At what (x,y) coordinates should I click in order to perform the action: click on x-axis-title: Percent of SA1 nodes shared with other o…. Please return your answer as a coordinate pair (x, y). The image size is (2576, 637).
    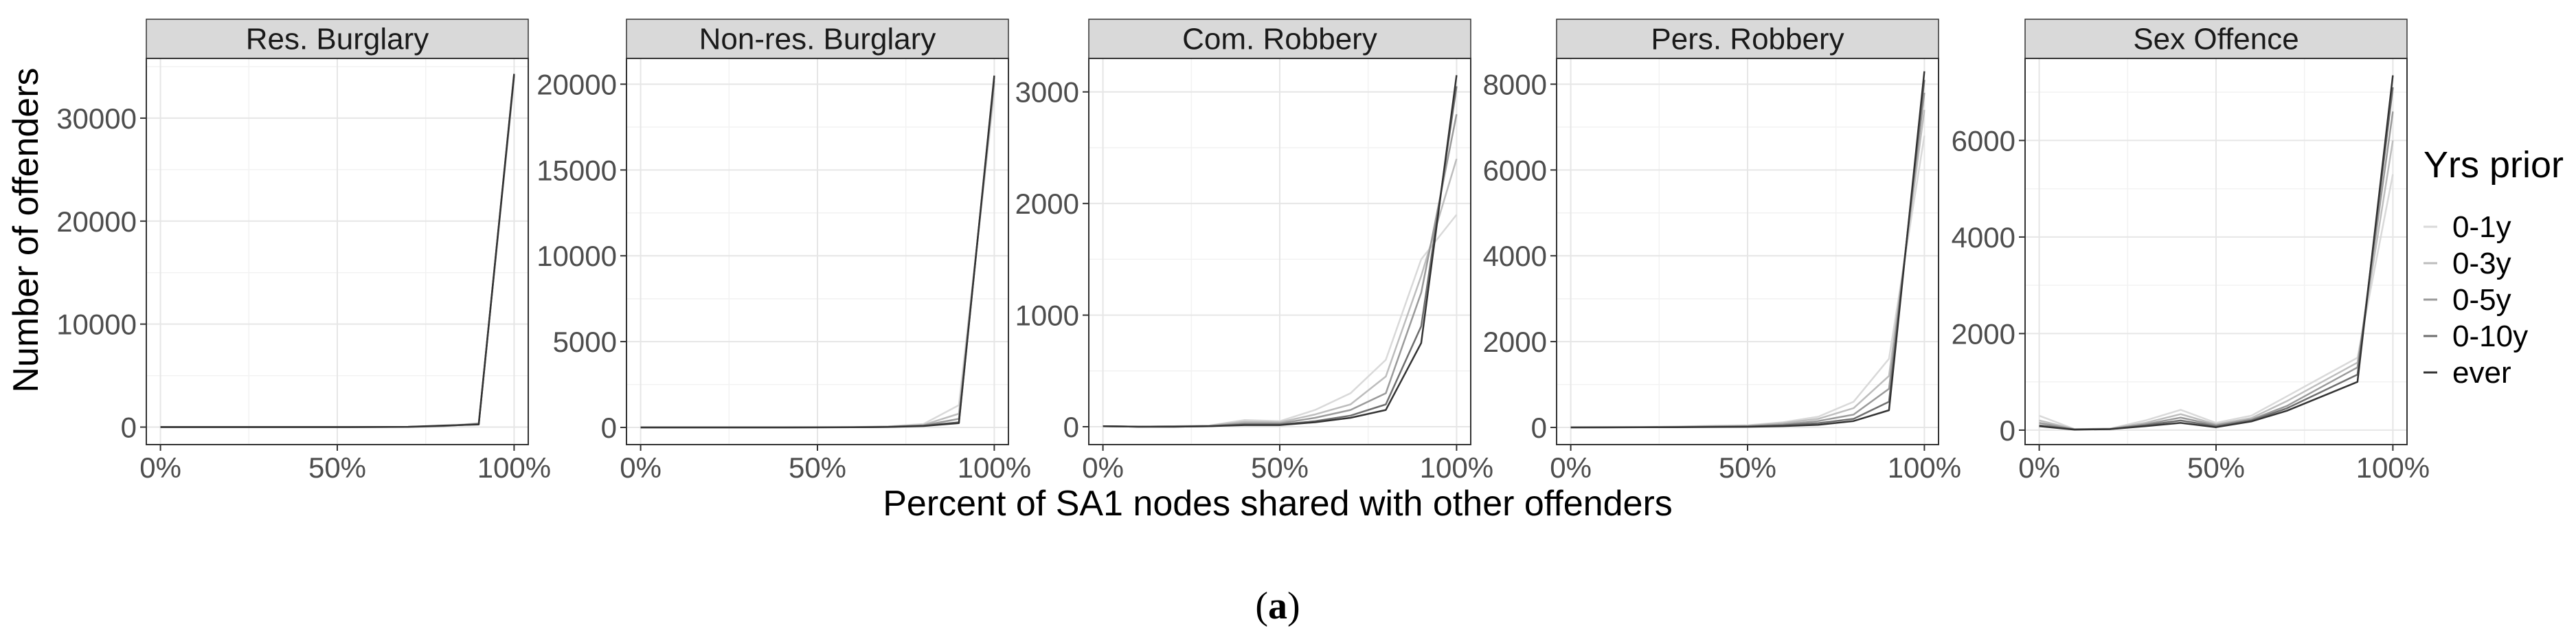
    Looking at the image, I should click on (1278, 504).